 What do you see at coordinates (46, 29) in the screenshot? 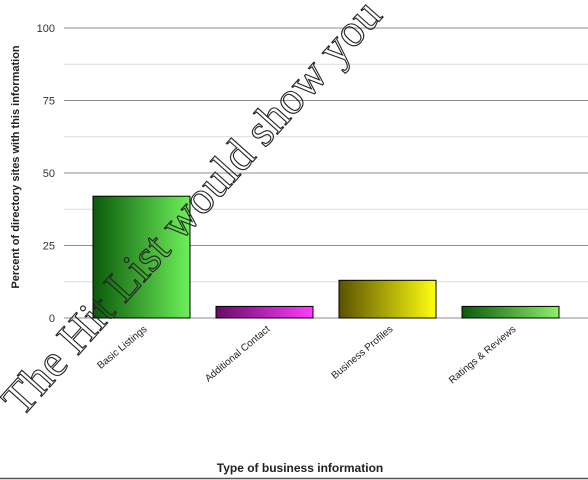
I see `y-tick-label: 100` at bounding box center [46, 29].